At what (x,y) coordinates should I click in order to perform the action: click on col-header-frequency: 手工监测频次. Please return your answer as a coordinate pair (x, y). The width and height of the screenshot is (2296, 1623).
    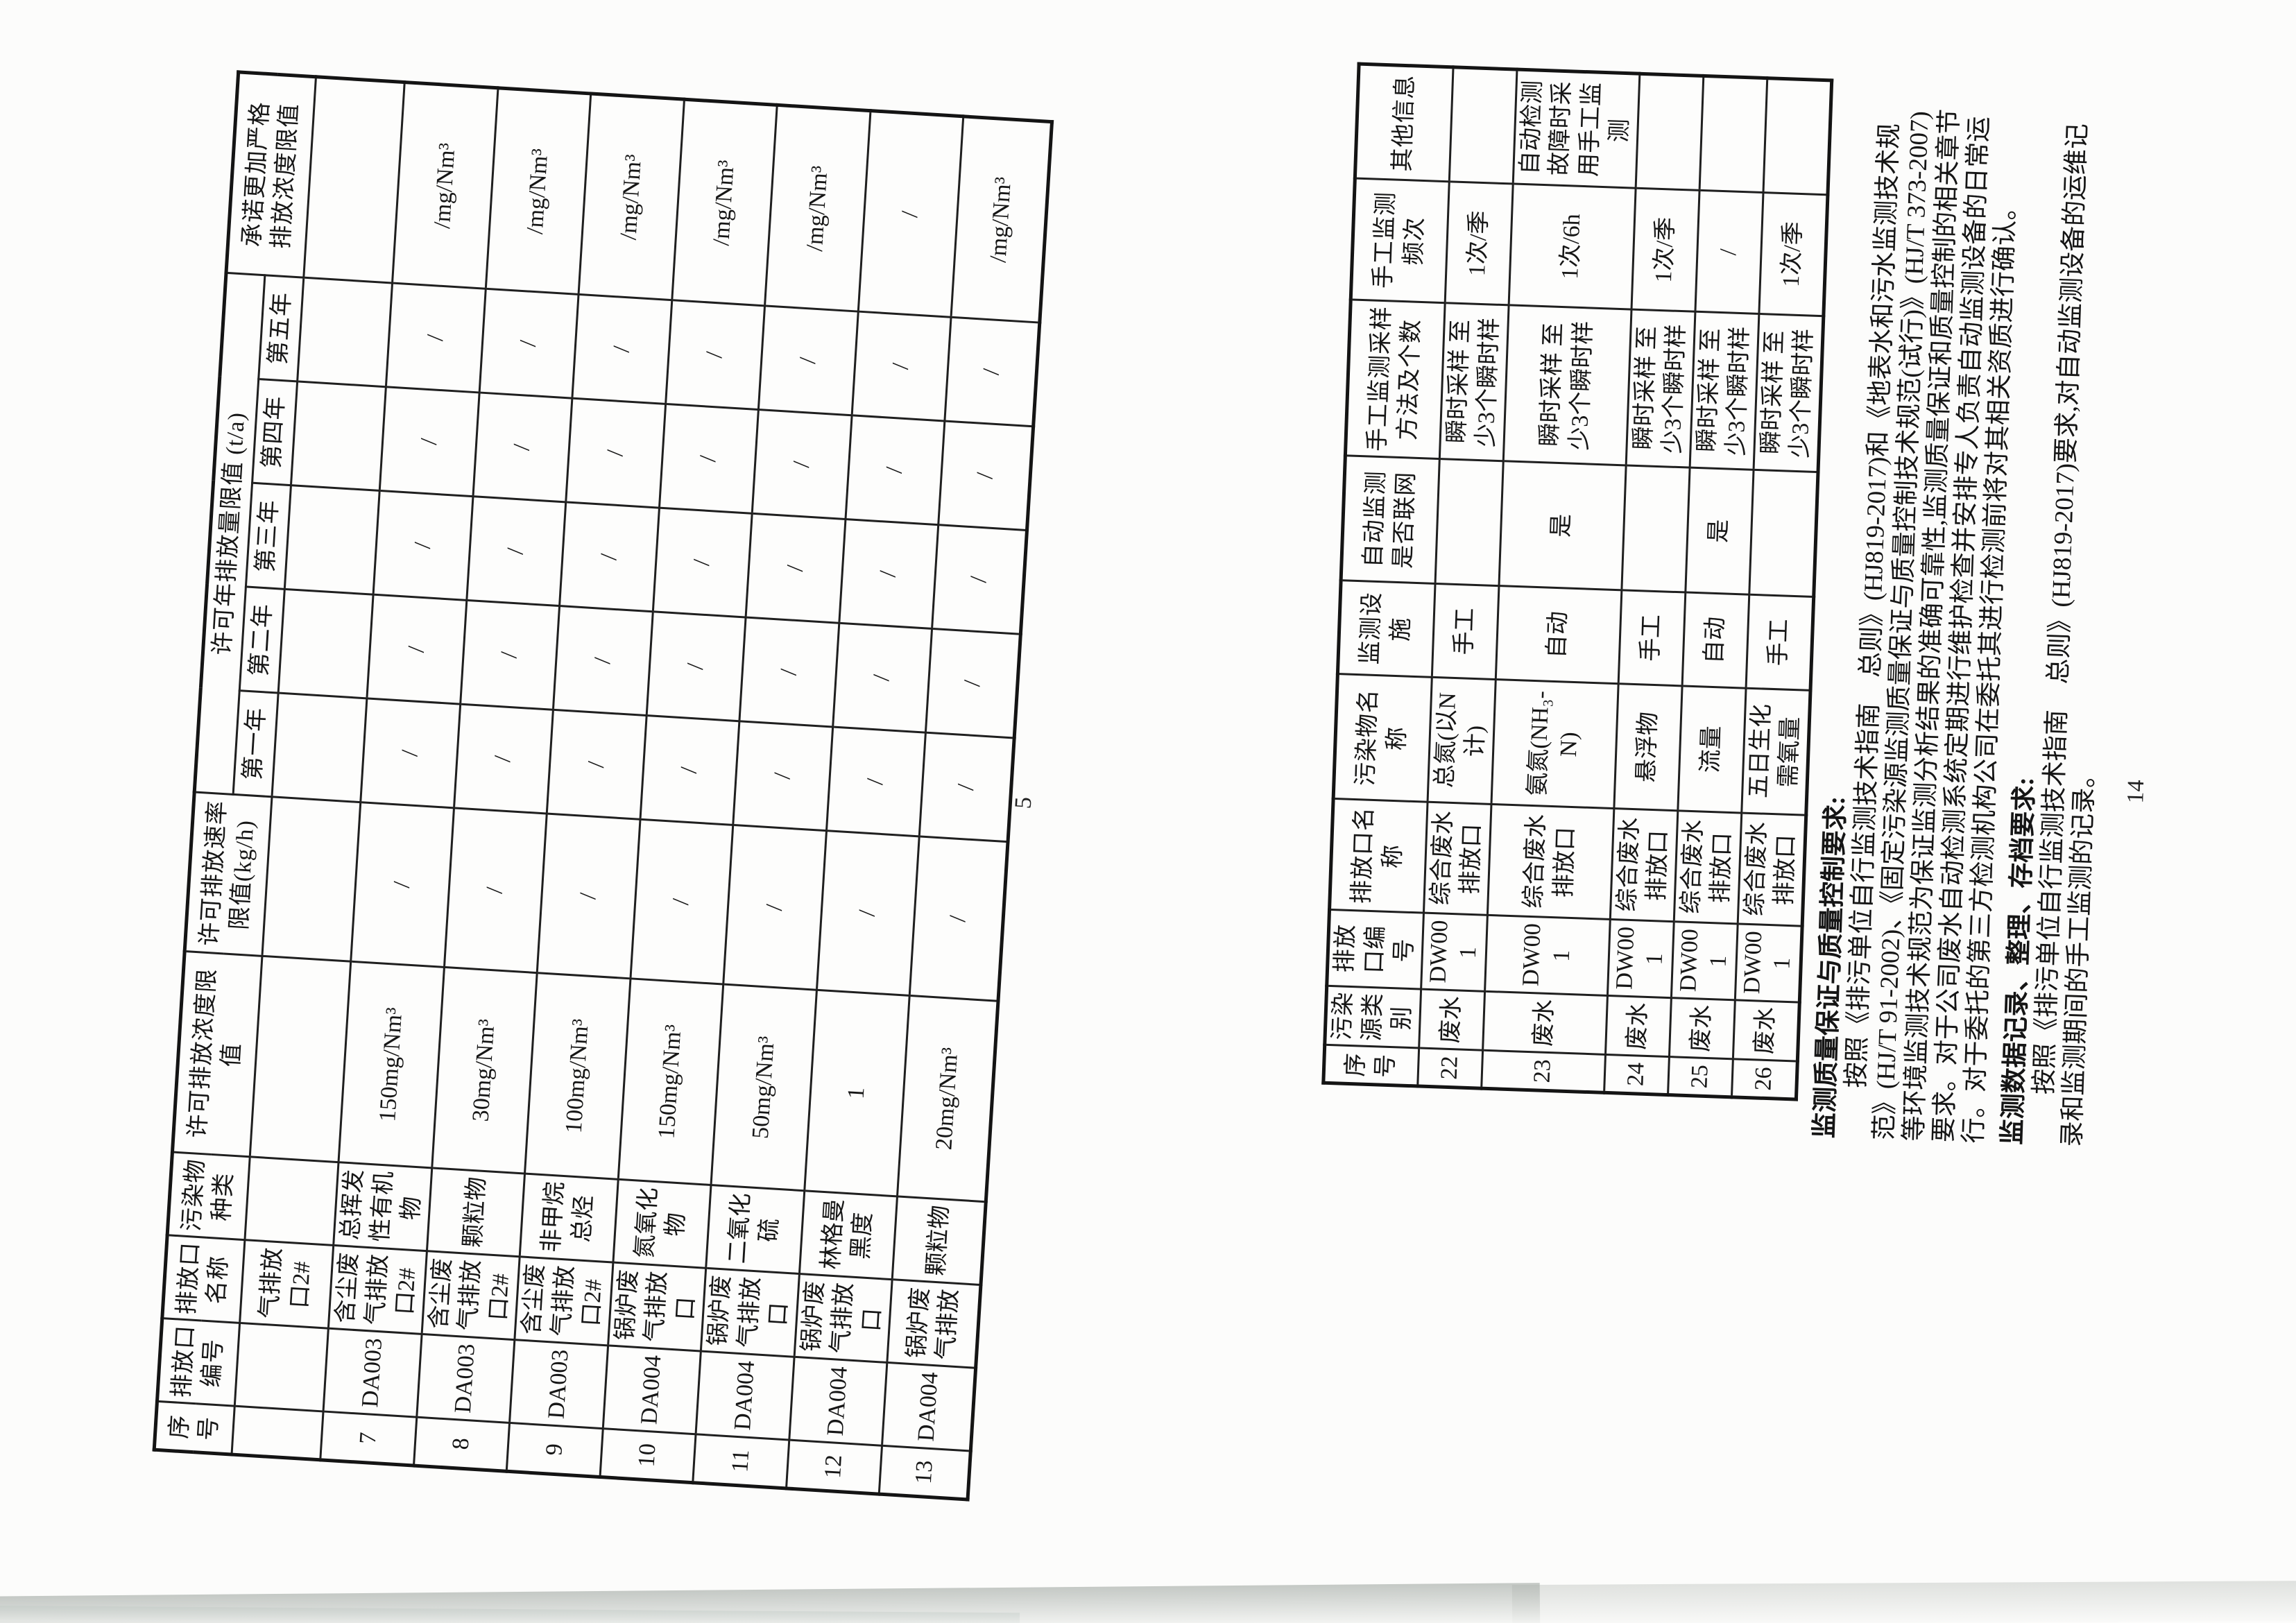
    Looking at the image, I should click on (1400, 241).